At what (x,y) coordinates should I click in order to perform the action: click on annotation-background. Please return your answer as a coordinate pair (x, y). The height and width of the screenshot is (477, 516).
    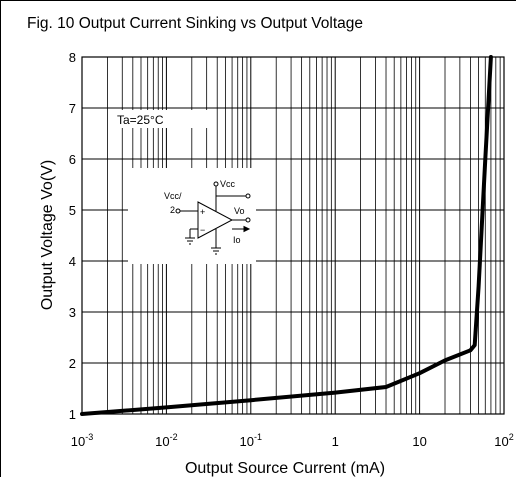
    Looking at the image, I should click on (163, 119).